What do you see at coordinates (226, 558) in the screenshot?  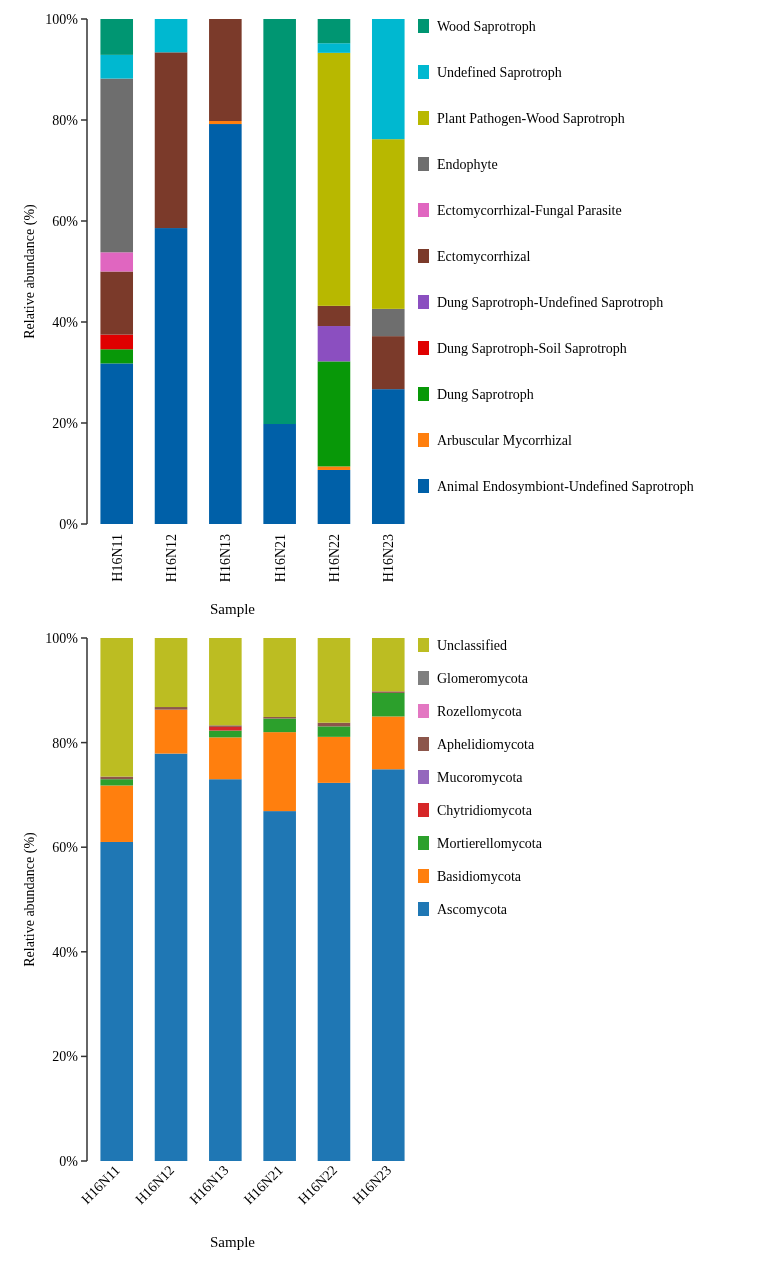 I see `x-tick-label: H16N13` at bounding box center [226, 558].